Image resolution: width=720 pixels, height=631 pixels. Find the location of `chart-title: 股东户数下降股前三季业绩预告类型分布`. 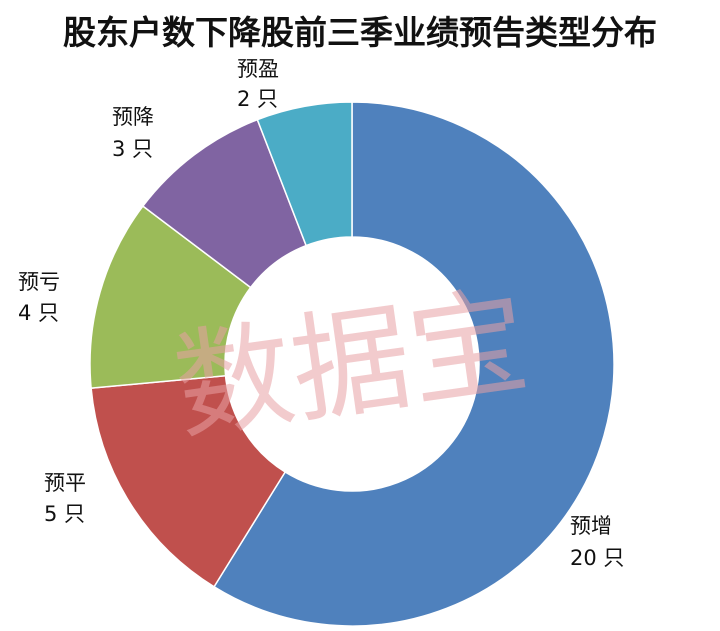

chart-title: 股东户数下降股前三季业绩预告类型分布 is located at coordinates (360, 32).